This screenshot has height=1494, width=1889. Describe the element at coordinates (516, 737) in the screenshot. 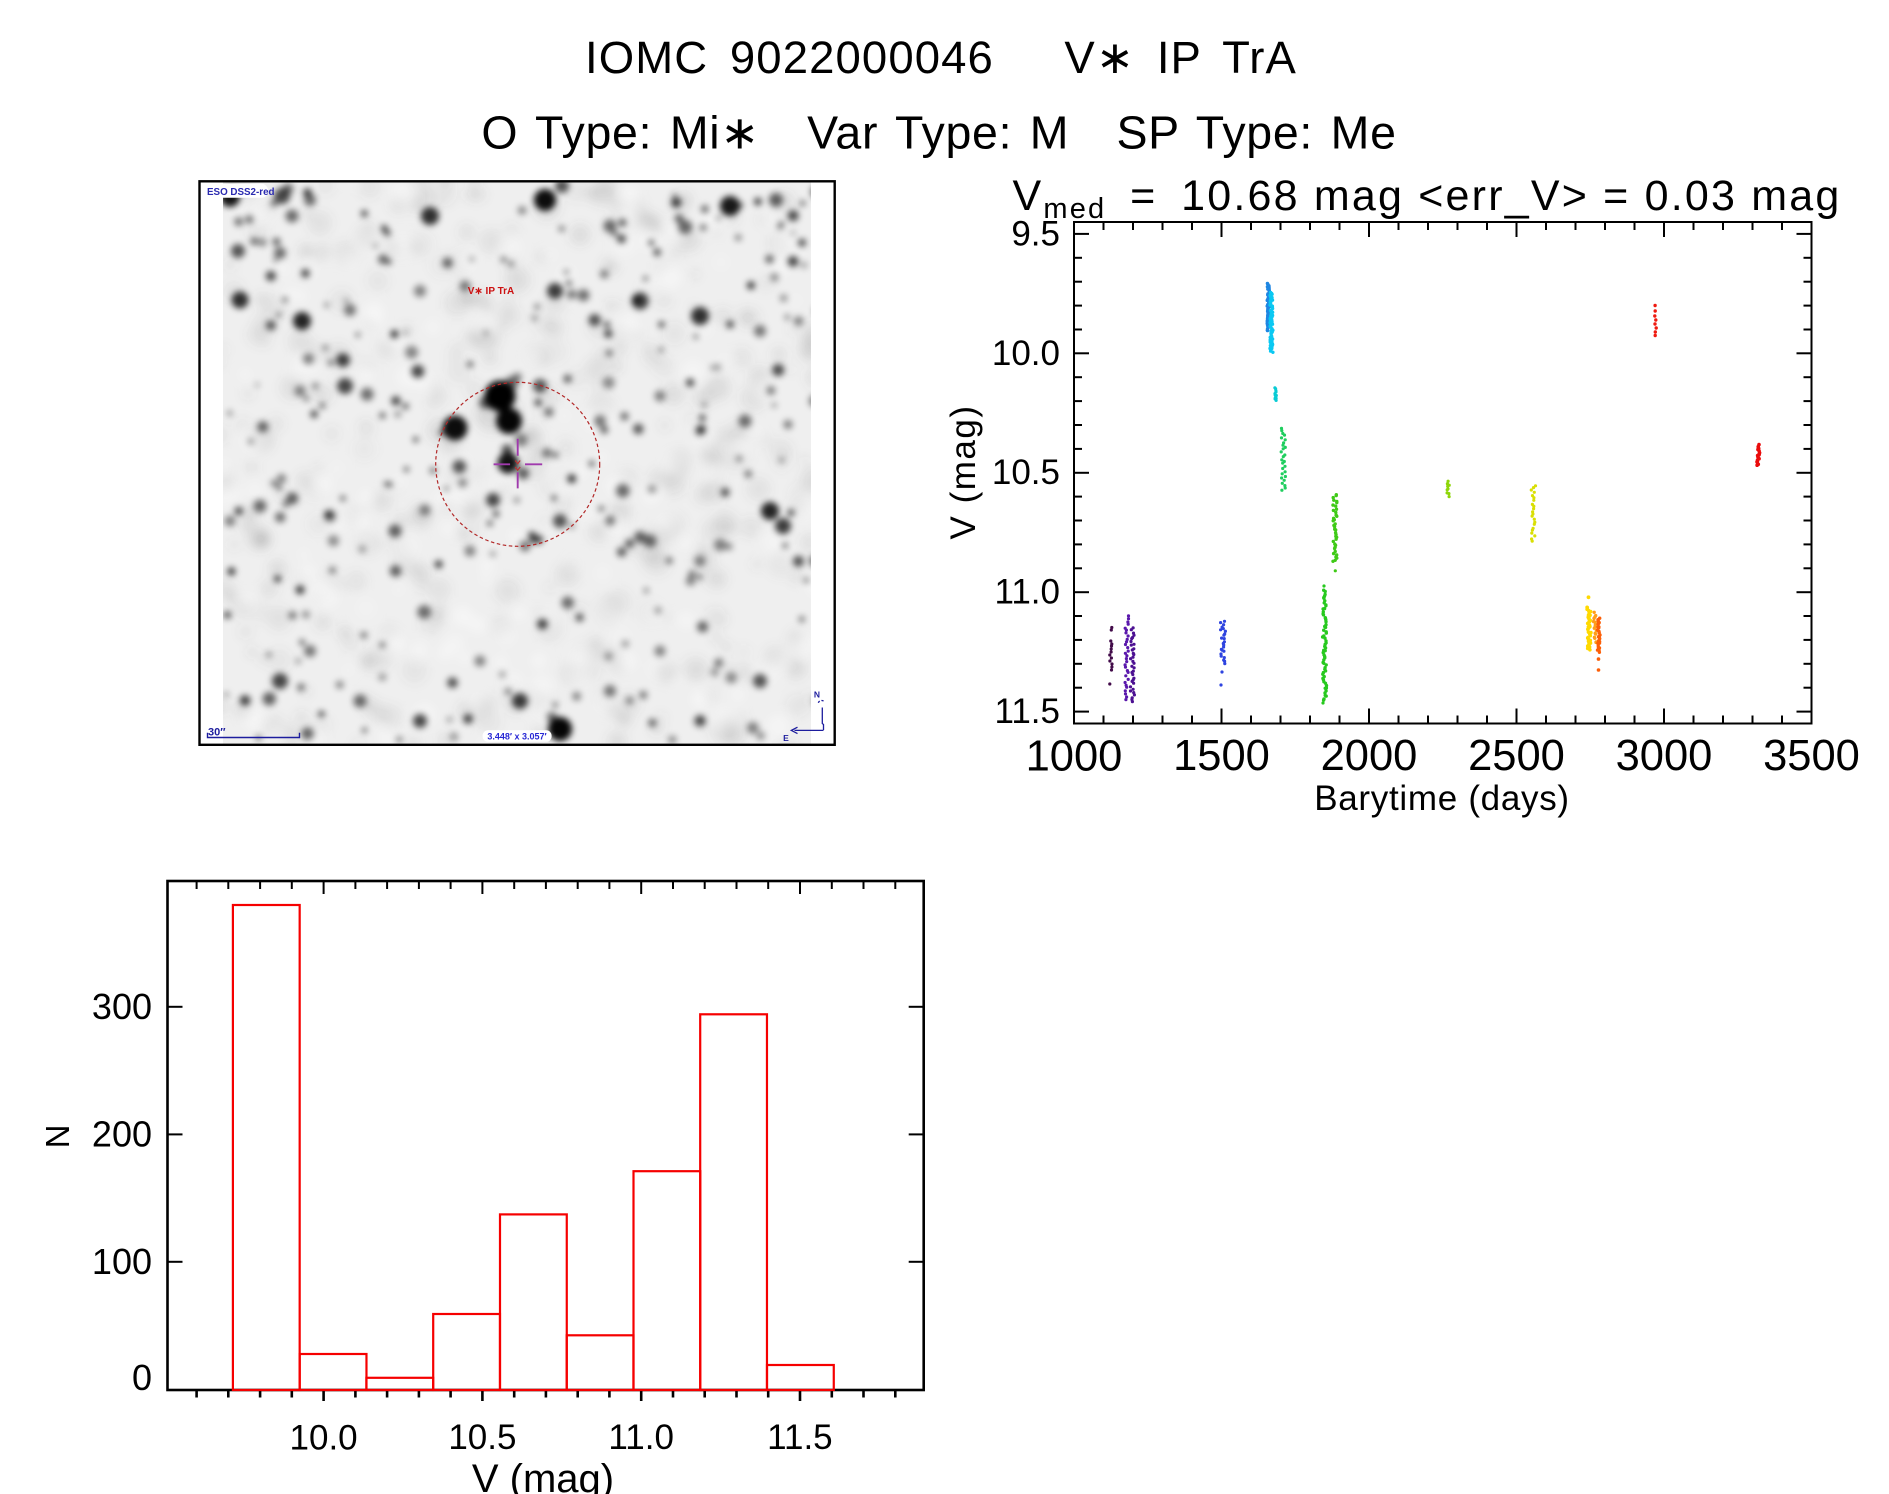

I see `svg-text: 3.448′ x 3.057′` at that location.